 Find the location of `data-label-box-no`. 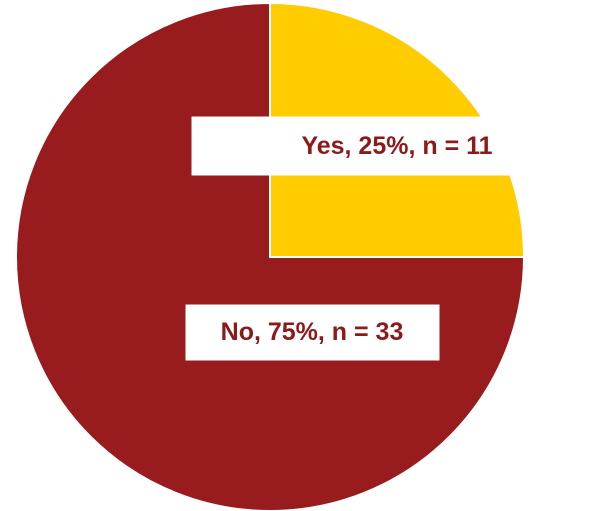

data-label-box-no is located at coordinates (312, 332).